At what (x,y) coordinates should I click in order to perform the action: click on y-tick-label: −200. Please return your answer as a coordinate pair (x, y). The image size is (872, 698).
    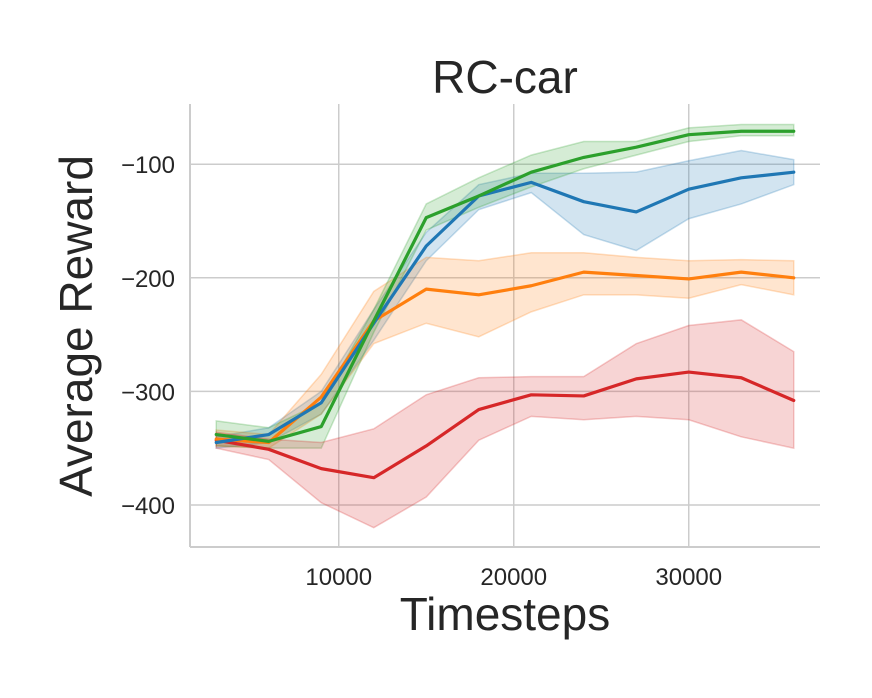
    Looking at the image, I should click on (148, 279).